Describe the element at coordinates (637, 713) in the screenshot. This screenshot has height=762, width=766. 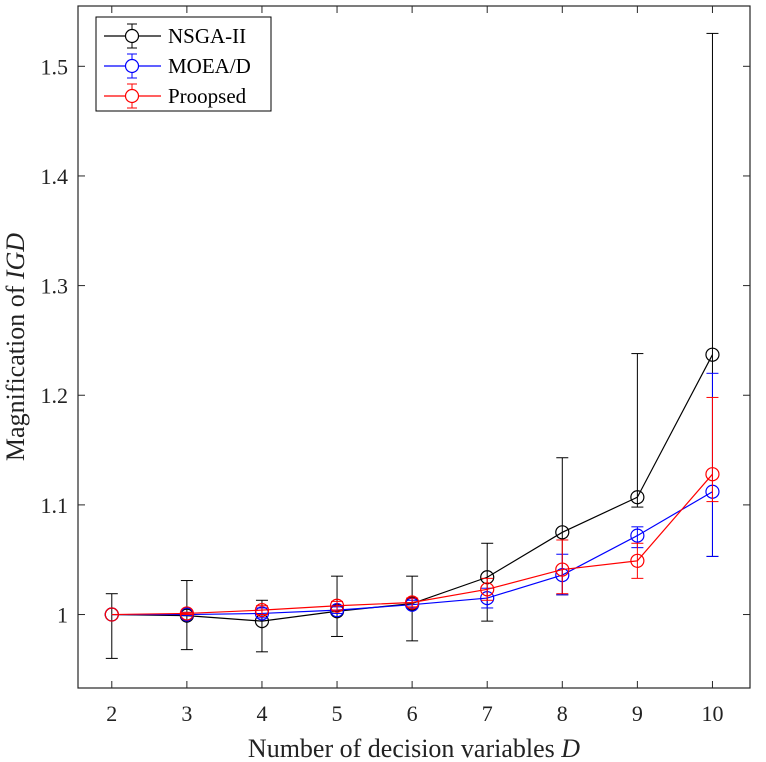
I see `x-tick-label: 9` at that location.